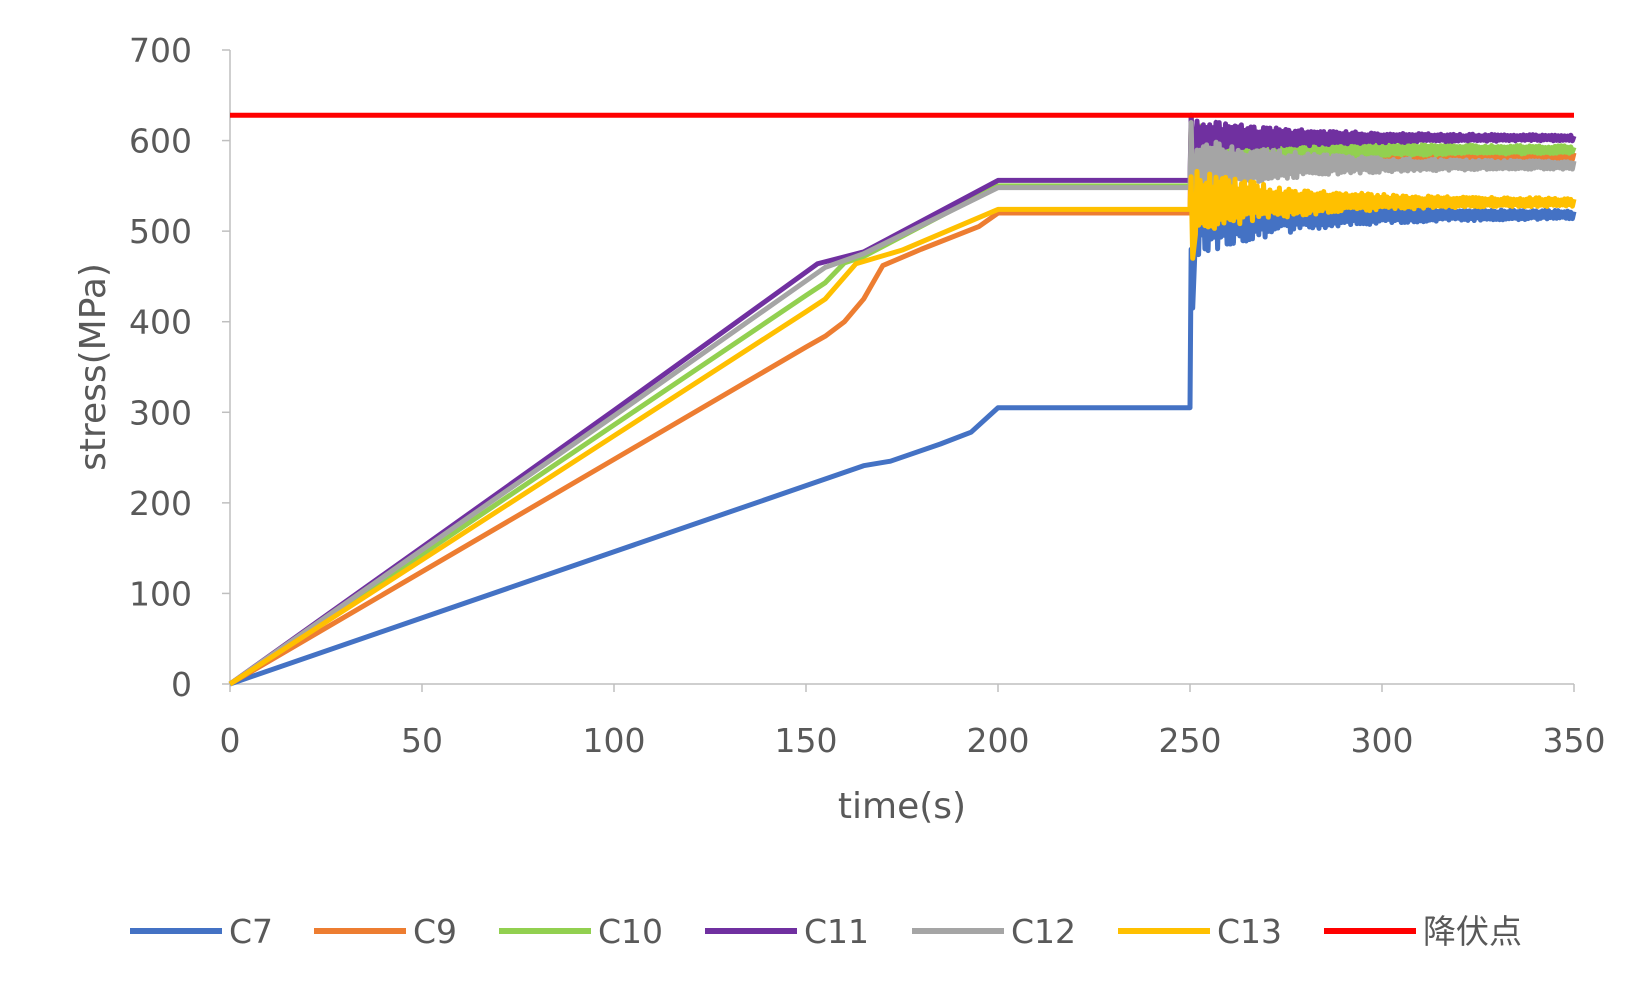 The image size is (1650, 990). I want to click on y-tick-label: 200, so click(160, 503).